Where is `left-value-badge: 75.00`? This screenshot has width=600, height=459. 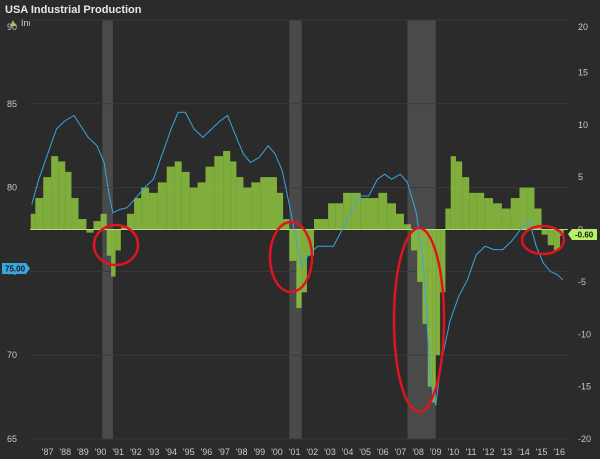 left-value-badge: 75.00 is located at coordinates (16, 268).